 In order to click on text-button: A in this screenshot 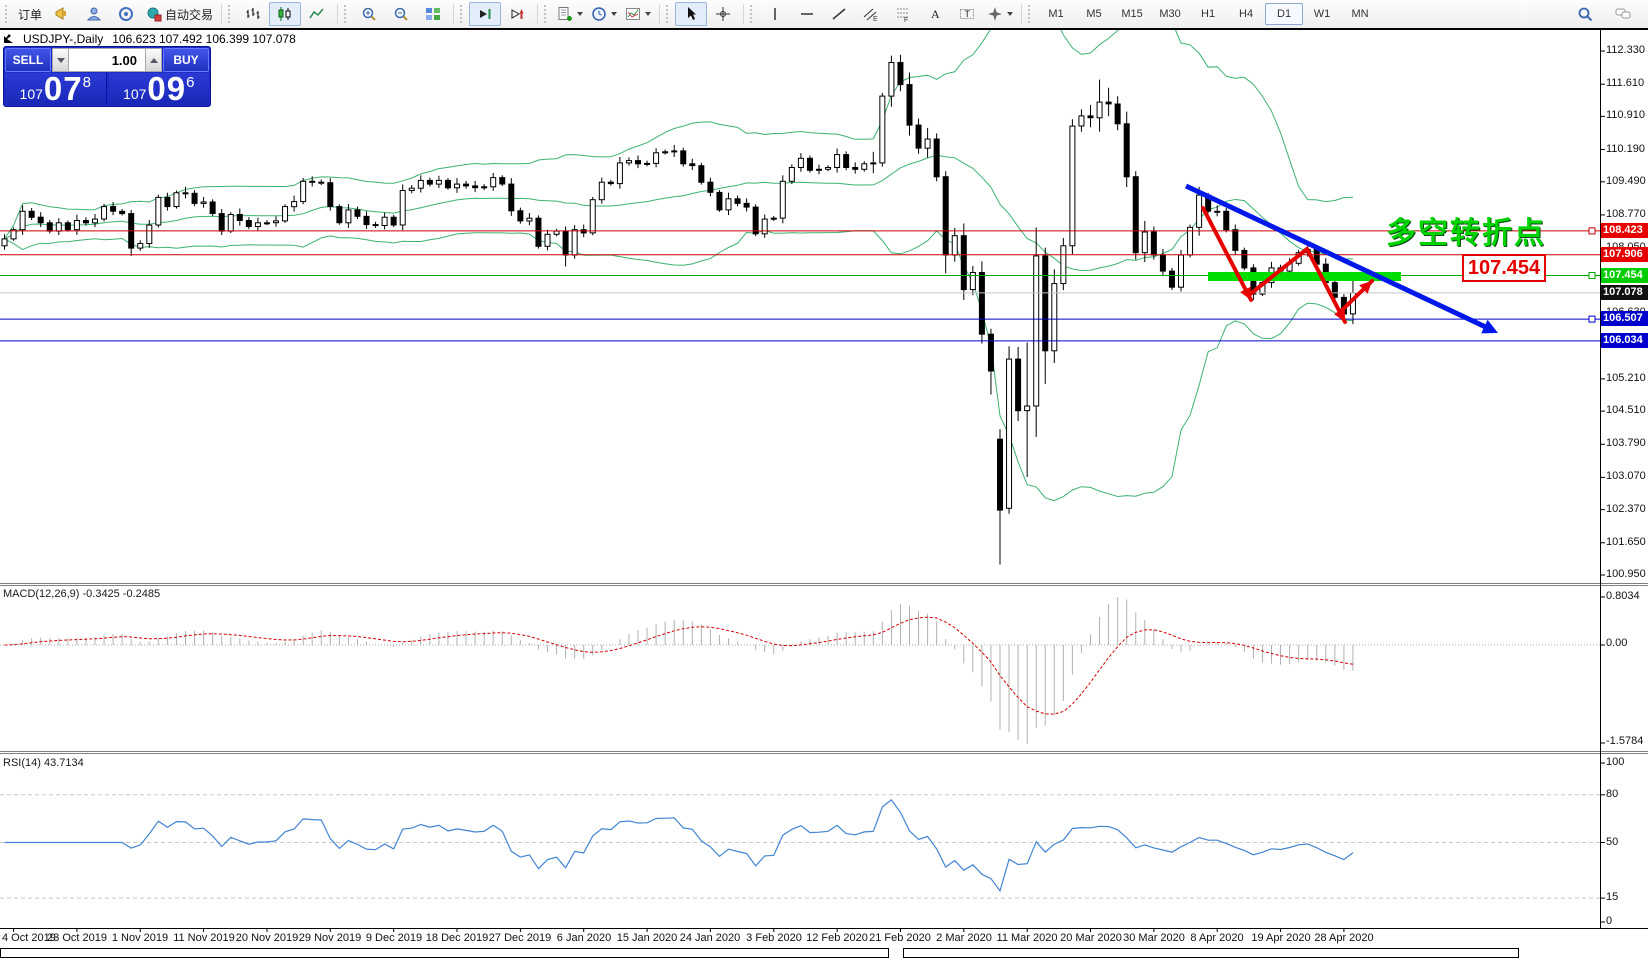, I will do `click(935, 14)`.